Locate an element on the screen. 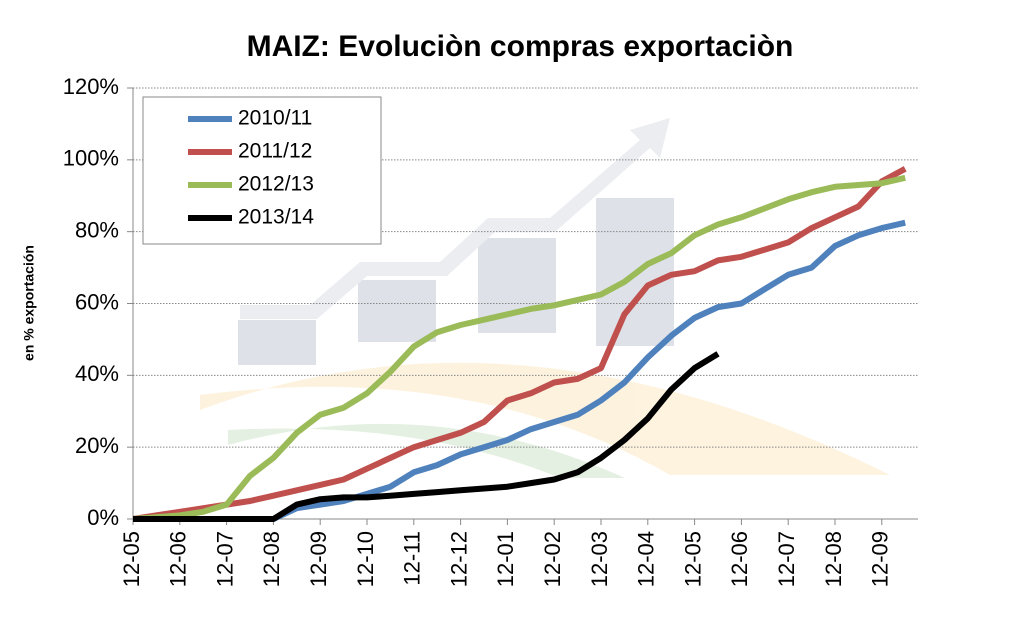 The image size is (1015, 621). y-axis-label: en % exportación is located at coordinates (29, 303).